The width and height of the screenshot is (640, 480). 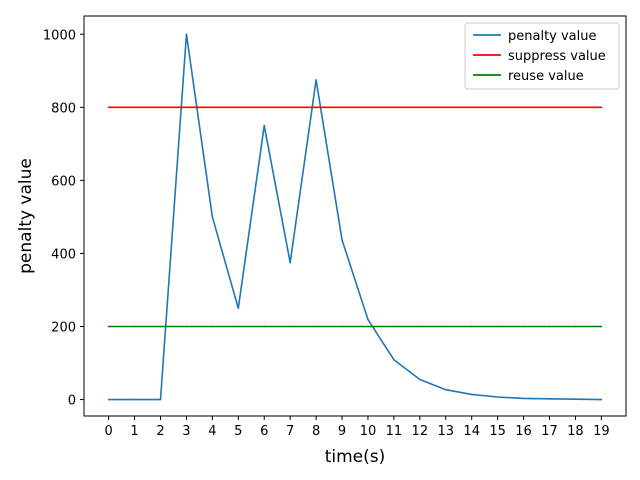 What do you see at coordinates (552, 36) in the screenshot?
I see `legend-label-penalty-value: penalty value` at bounding box center [552, 36].